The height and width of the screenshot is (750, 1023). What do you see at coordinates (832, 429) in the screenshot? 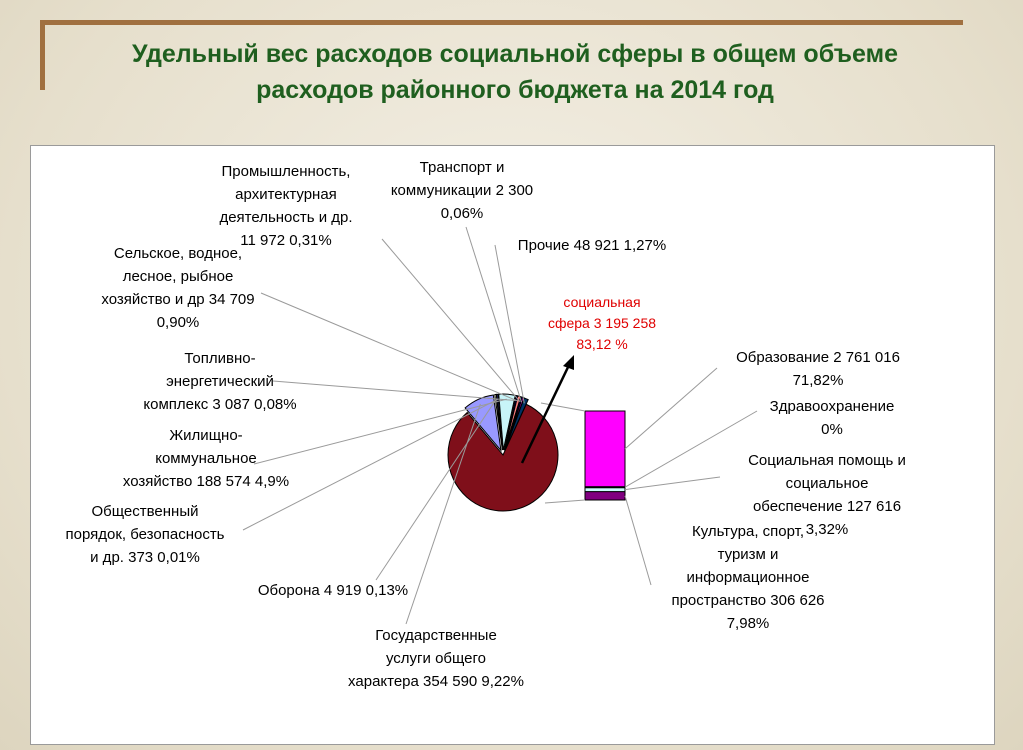
I see `data-label-health-line-2: 0%` at bounding box center [832, 429].